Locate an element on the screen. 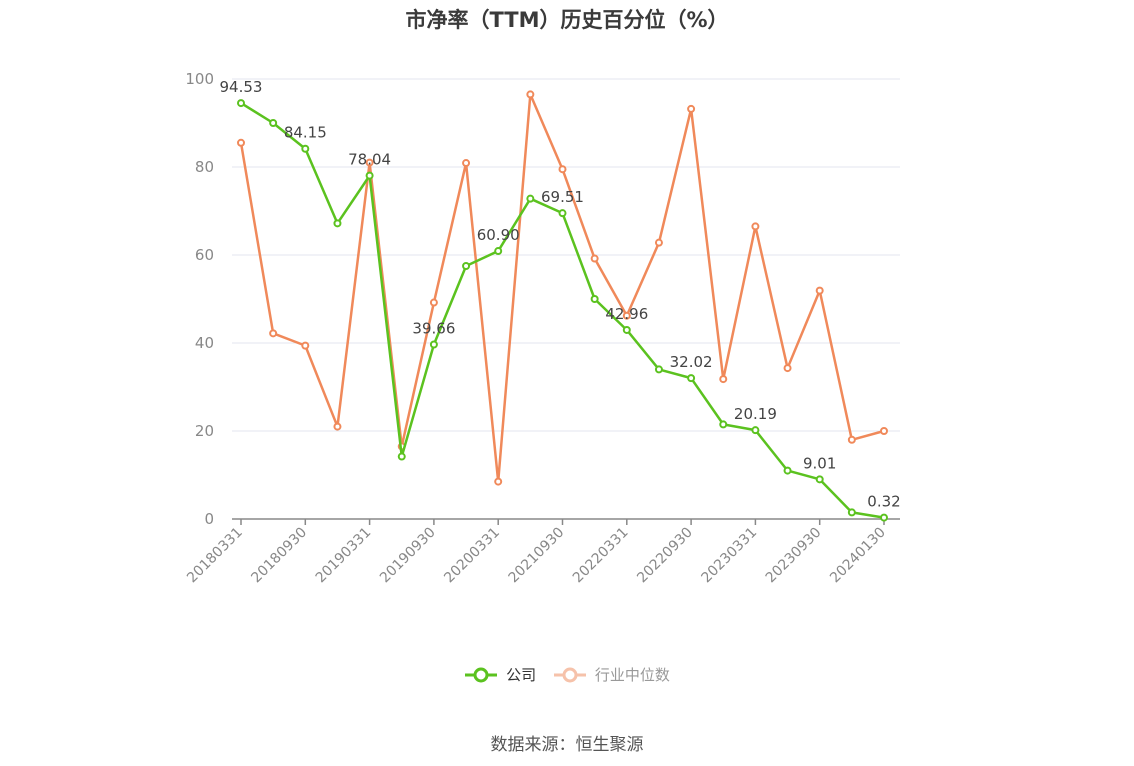 This screenshot has height=766, width=1134. x-tick-label: 20180331 is located at coordinates (215, 556).